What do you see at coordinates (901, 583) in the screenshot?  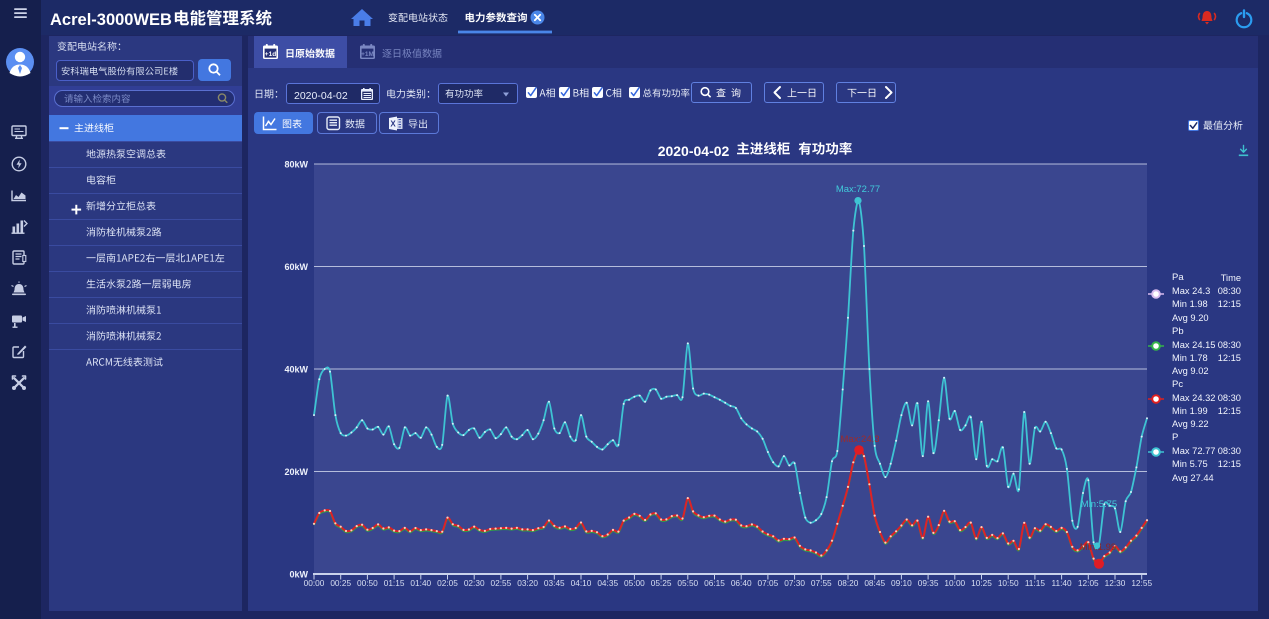 I see `svg-text: 09:10` at bounding box center [901, 583].